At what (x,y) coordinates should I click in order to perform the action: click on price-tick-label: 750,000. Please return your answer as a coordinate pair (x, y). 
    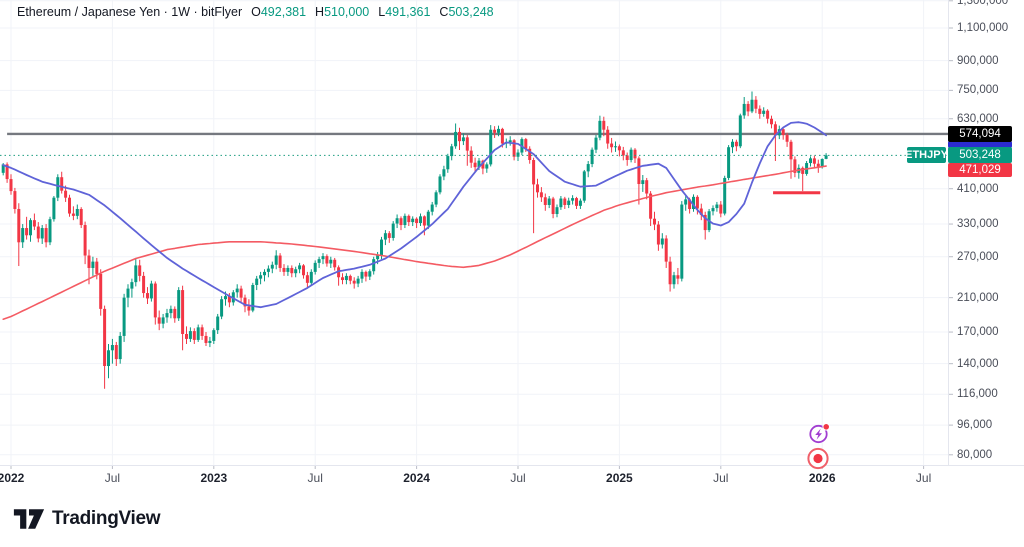
    Looking at the image, I should click on (978, 90).